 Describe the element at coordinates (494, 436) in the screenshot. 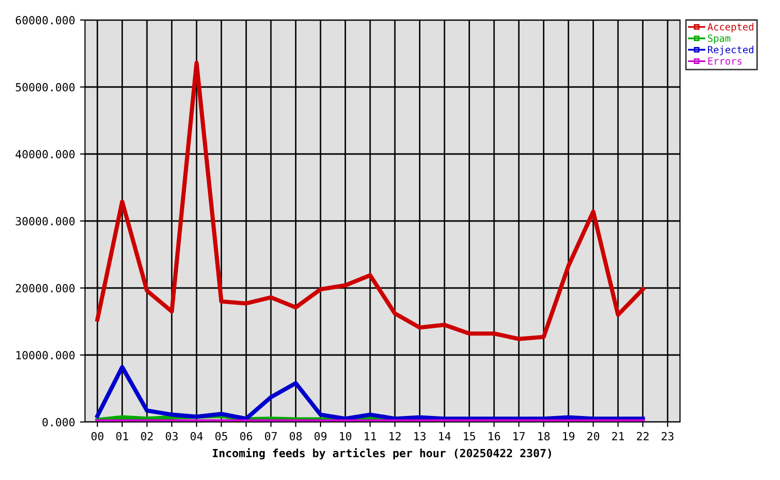

I see `x-tick-label: 16` at that location.